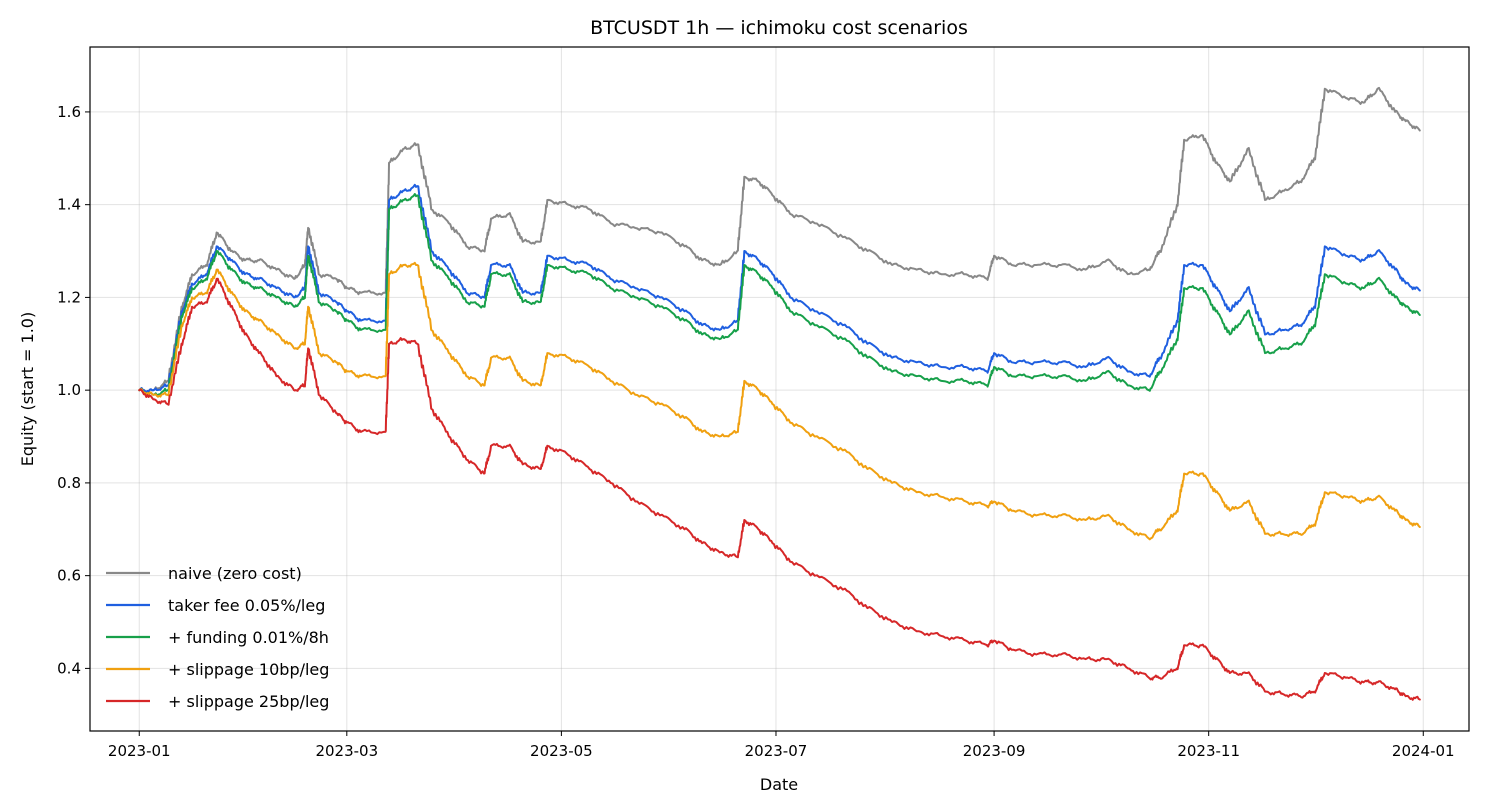  Describe the element at coordinates (994, 751) in the screenshot. I see `x-tick-label: 2023-09` at that location.